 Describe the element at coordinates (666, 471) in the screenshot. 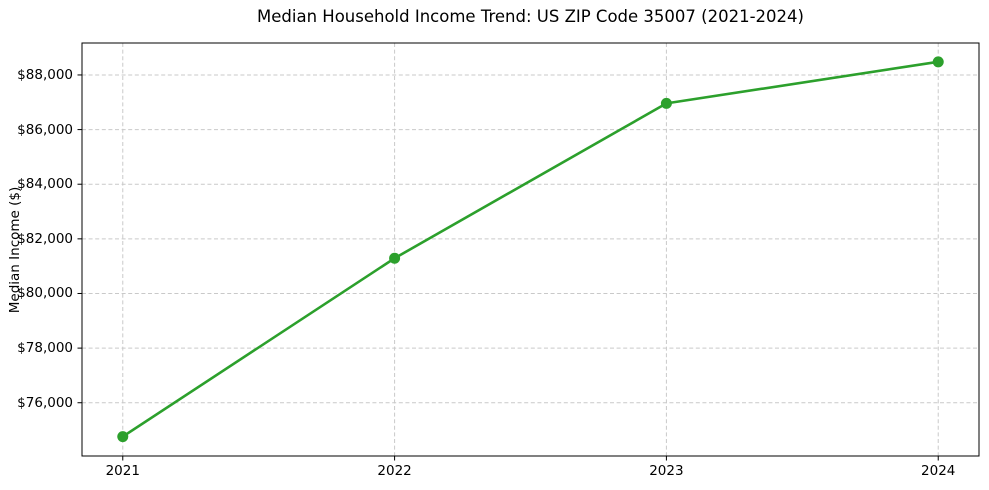

I see `x-tick-label: 2023` at that location.